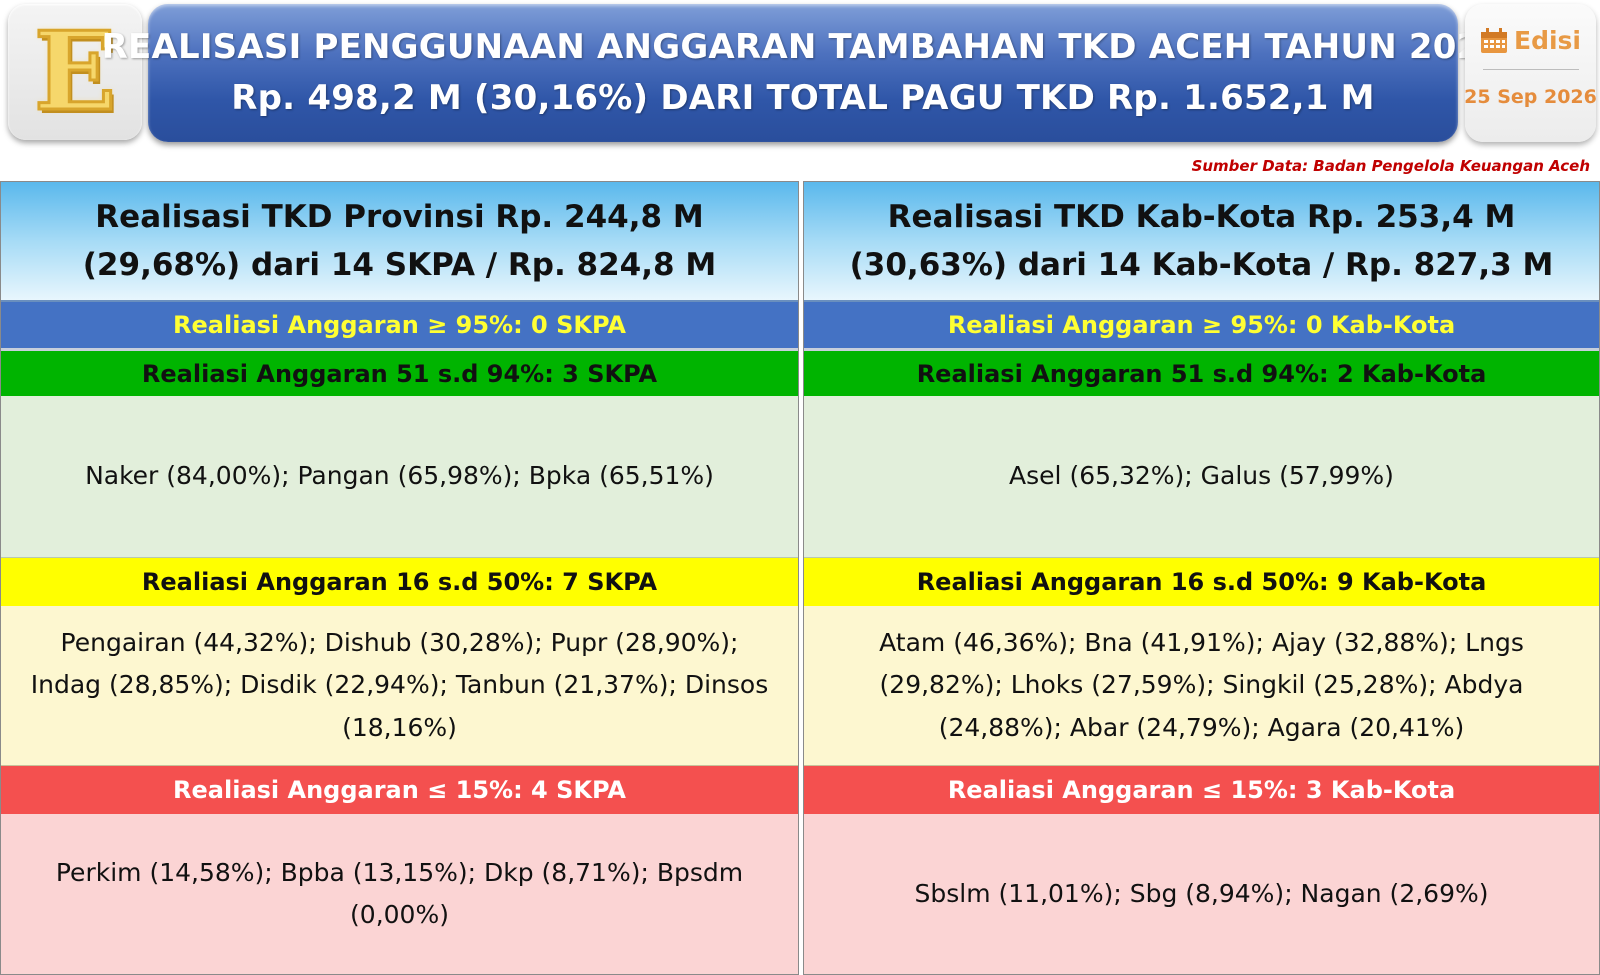  I want to click on edition-divider, so click(1530, 69).